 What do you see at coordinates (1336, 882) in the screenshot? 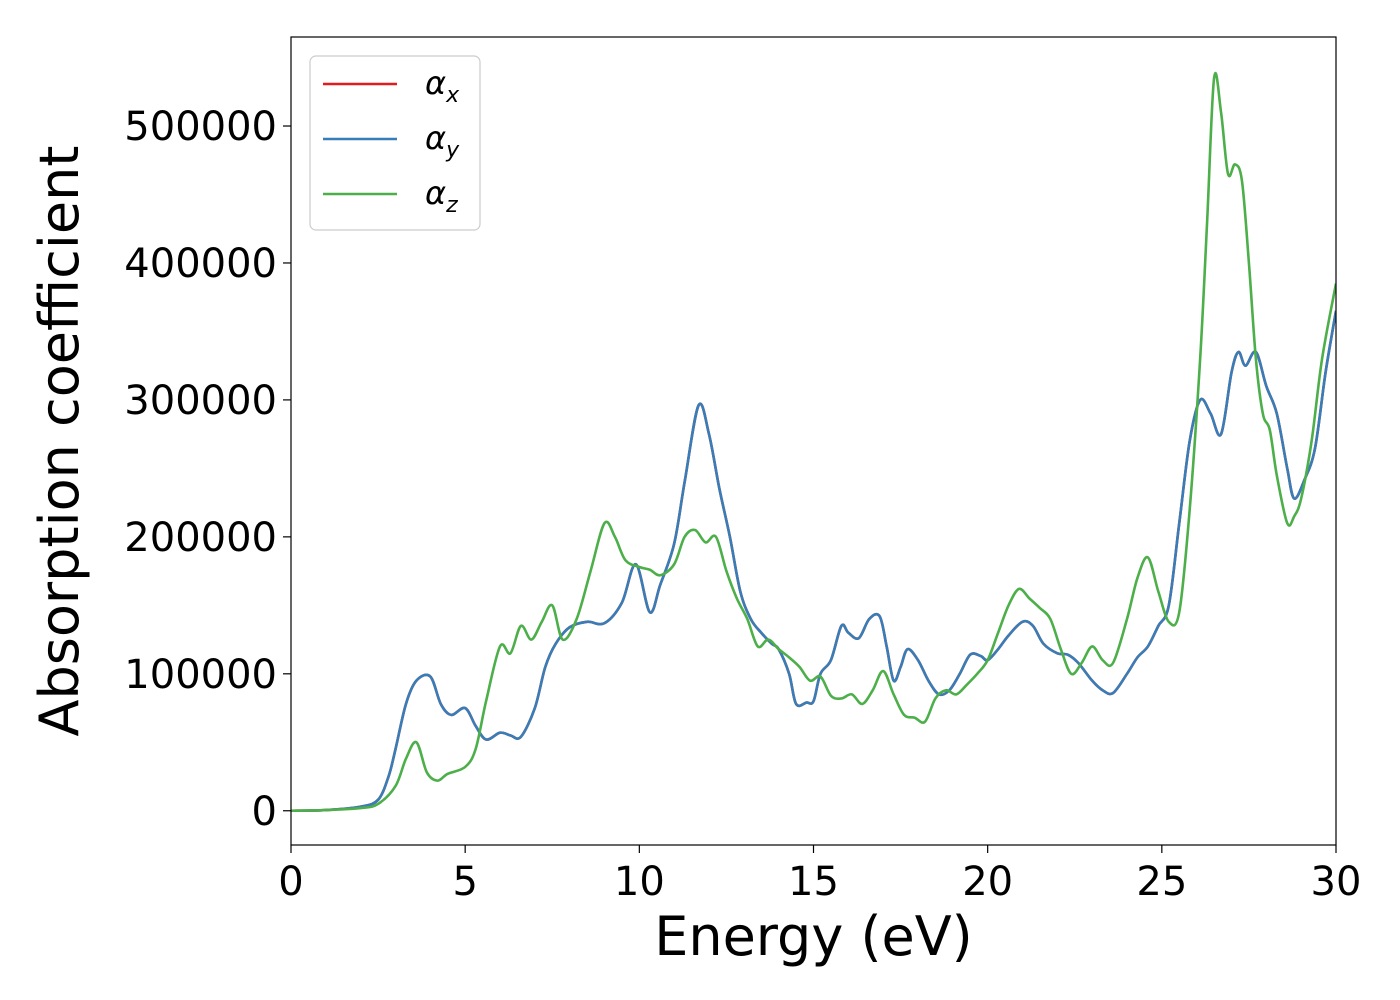
I see `x-tick-label: 30` at bounding box center [1336, 882].